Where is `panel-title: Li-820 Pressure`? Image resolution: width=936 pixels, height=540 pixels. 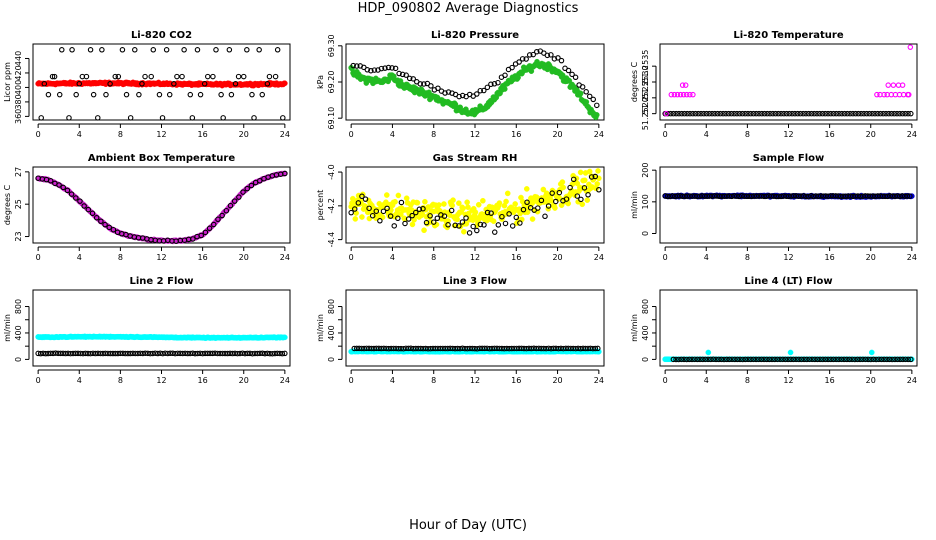
panel-title: Li-820 Pressure is located at coordinates (475, 35).